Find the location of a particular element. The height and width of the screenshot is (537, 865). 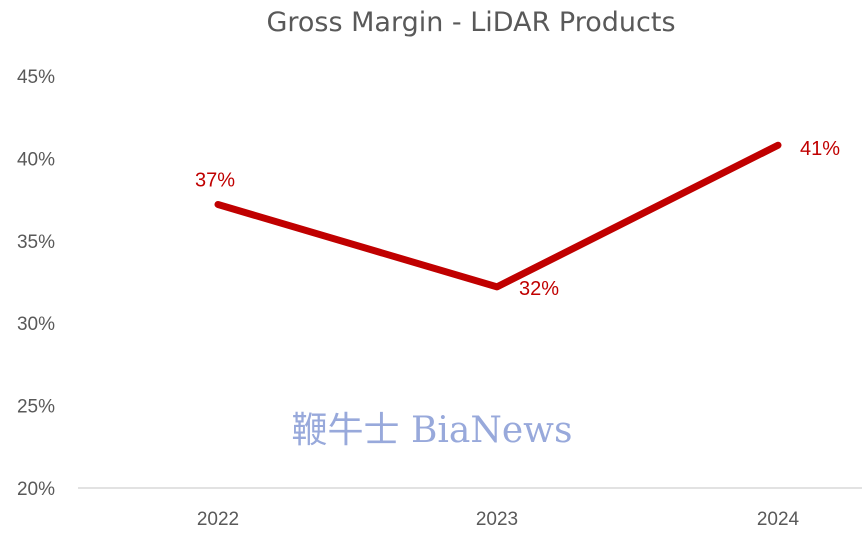

data-label: 32% is located at coordinates (539, 289).